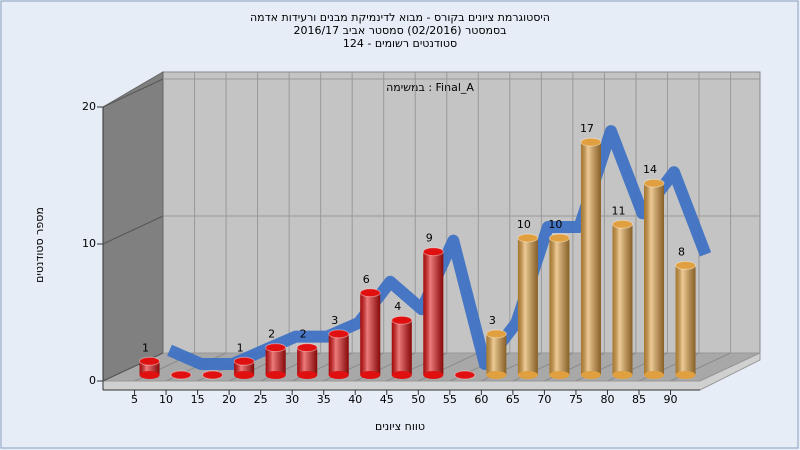 Image resolution: width=800 pixels, height=450 pixels. I want to click on x-tick-label: 90, so click(671, 399).